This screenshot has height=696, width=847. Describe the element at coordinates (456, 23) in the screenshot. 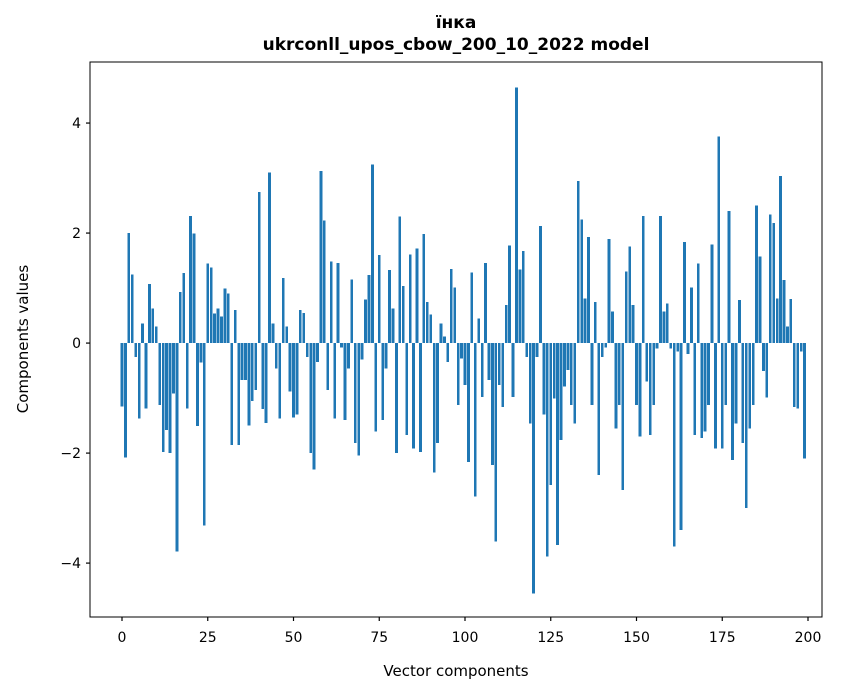

I see `chart-title-word: їнка` at that location.